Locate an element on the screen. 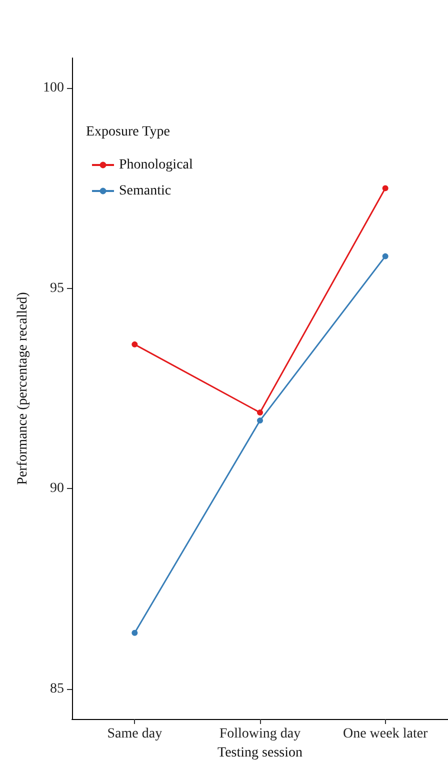  y-axis-title: Performance (percentage recalled) is located at coordinates (23, 388).